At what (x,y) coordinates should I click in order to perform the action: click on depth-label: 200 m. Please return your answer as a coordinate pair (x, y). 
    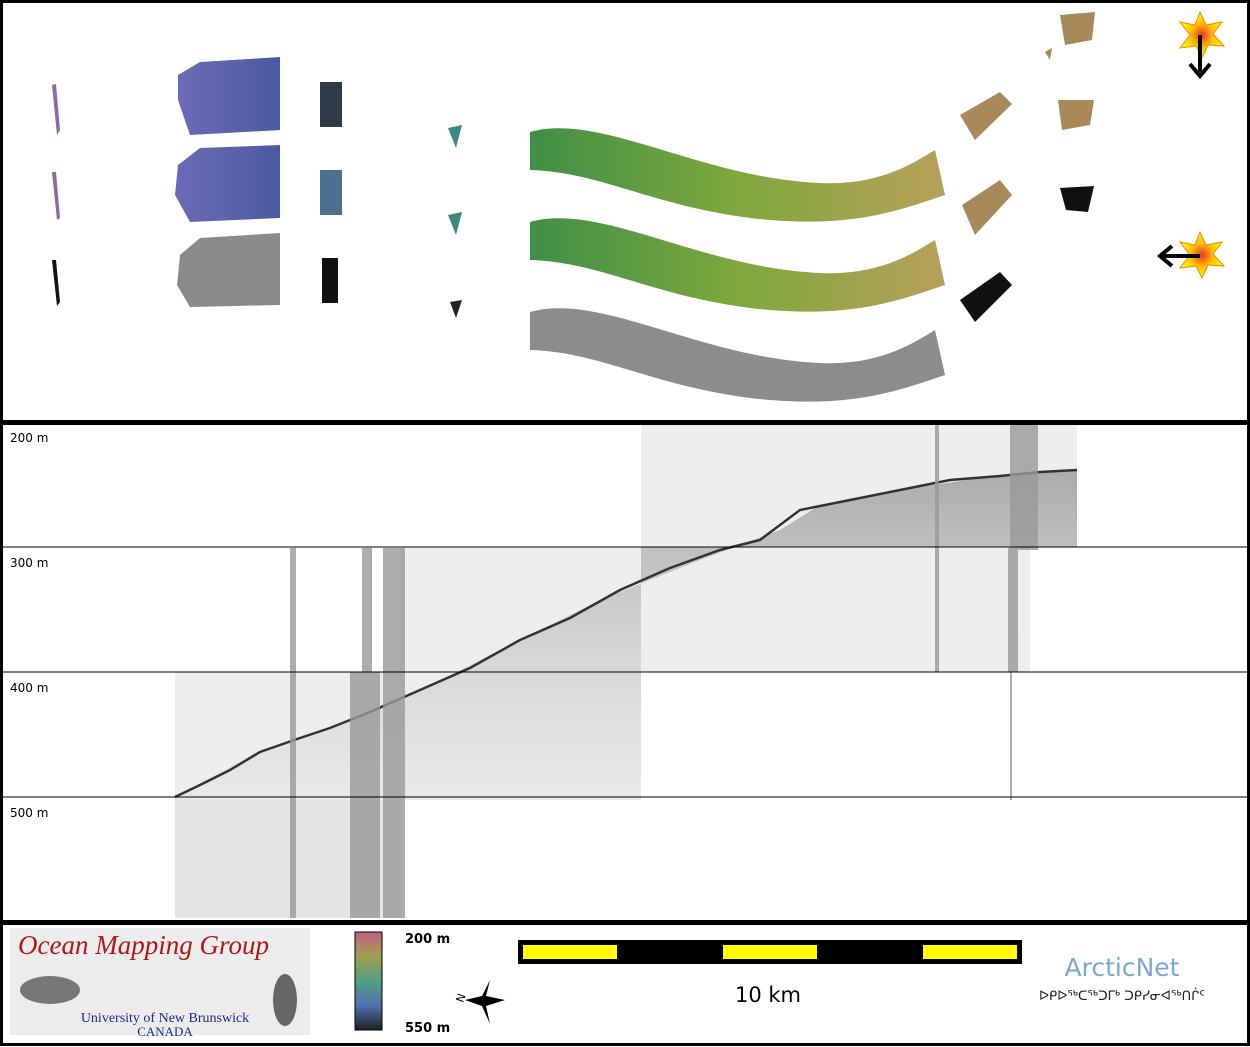
    Looking at the image, I should click on (29, 438).